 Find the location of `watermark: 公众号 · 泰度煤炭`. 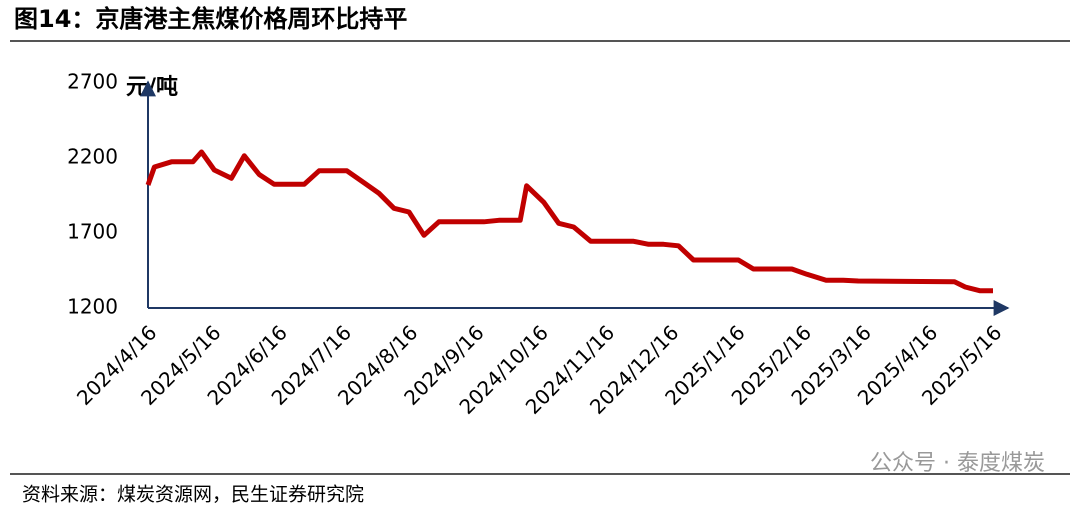

watermark: 公众号 · 泰度煤炭 is located at coordinates (957, 463).